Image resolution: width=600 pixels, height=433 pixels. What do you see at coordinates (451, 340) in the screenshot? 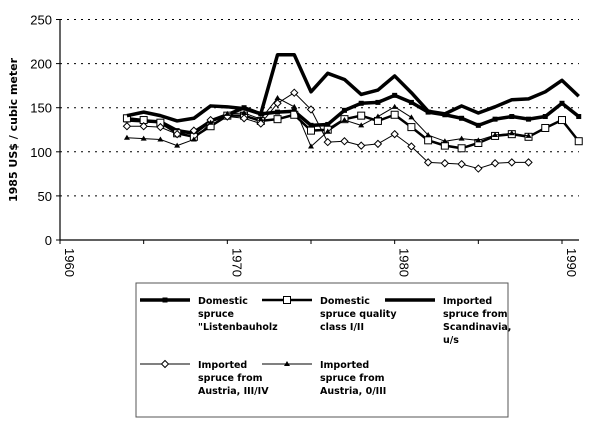
I see `legend-label: u/s` at bounding box center [451, 340].